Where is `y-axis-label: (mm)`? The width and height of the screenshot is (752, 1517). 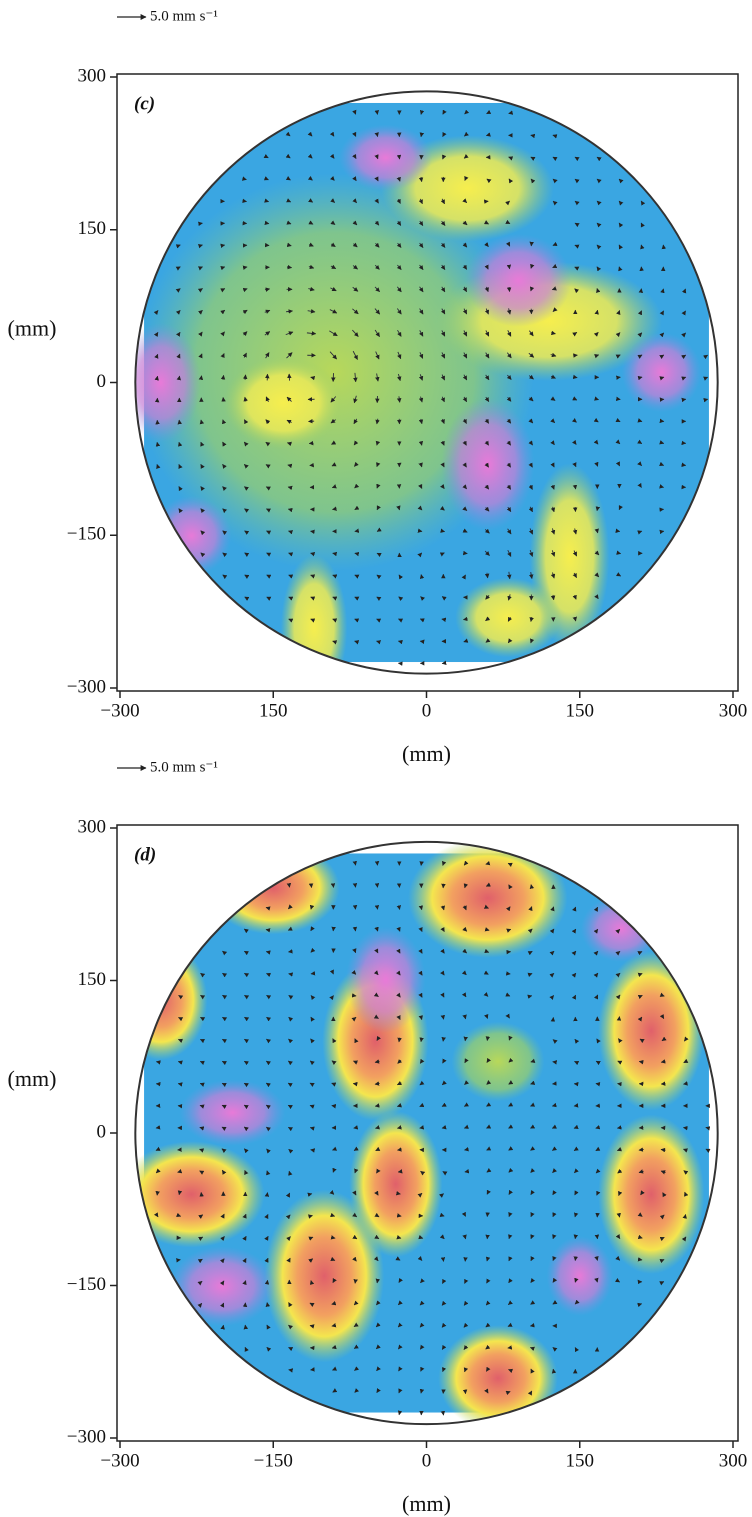
y-axis-label: (mm) is located at coordinates (32, 1078).